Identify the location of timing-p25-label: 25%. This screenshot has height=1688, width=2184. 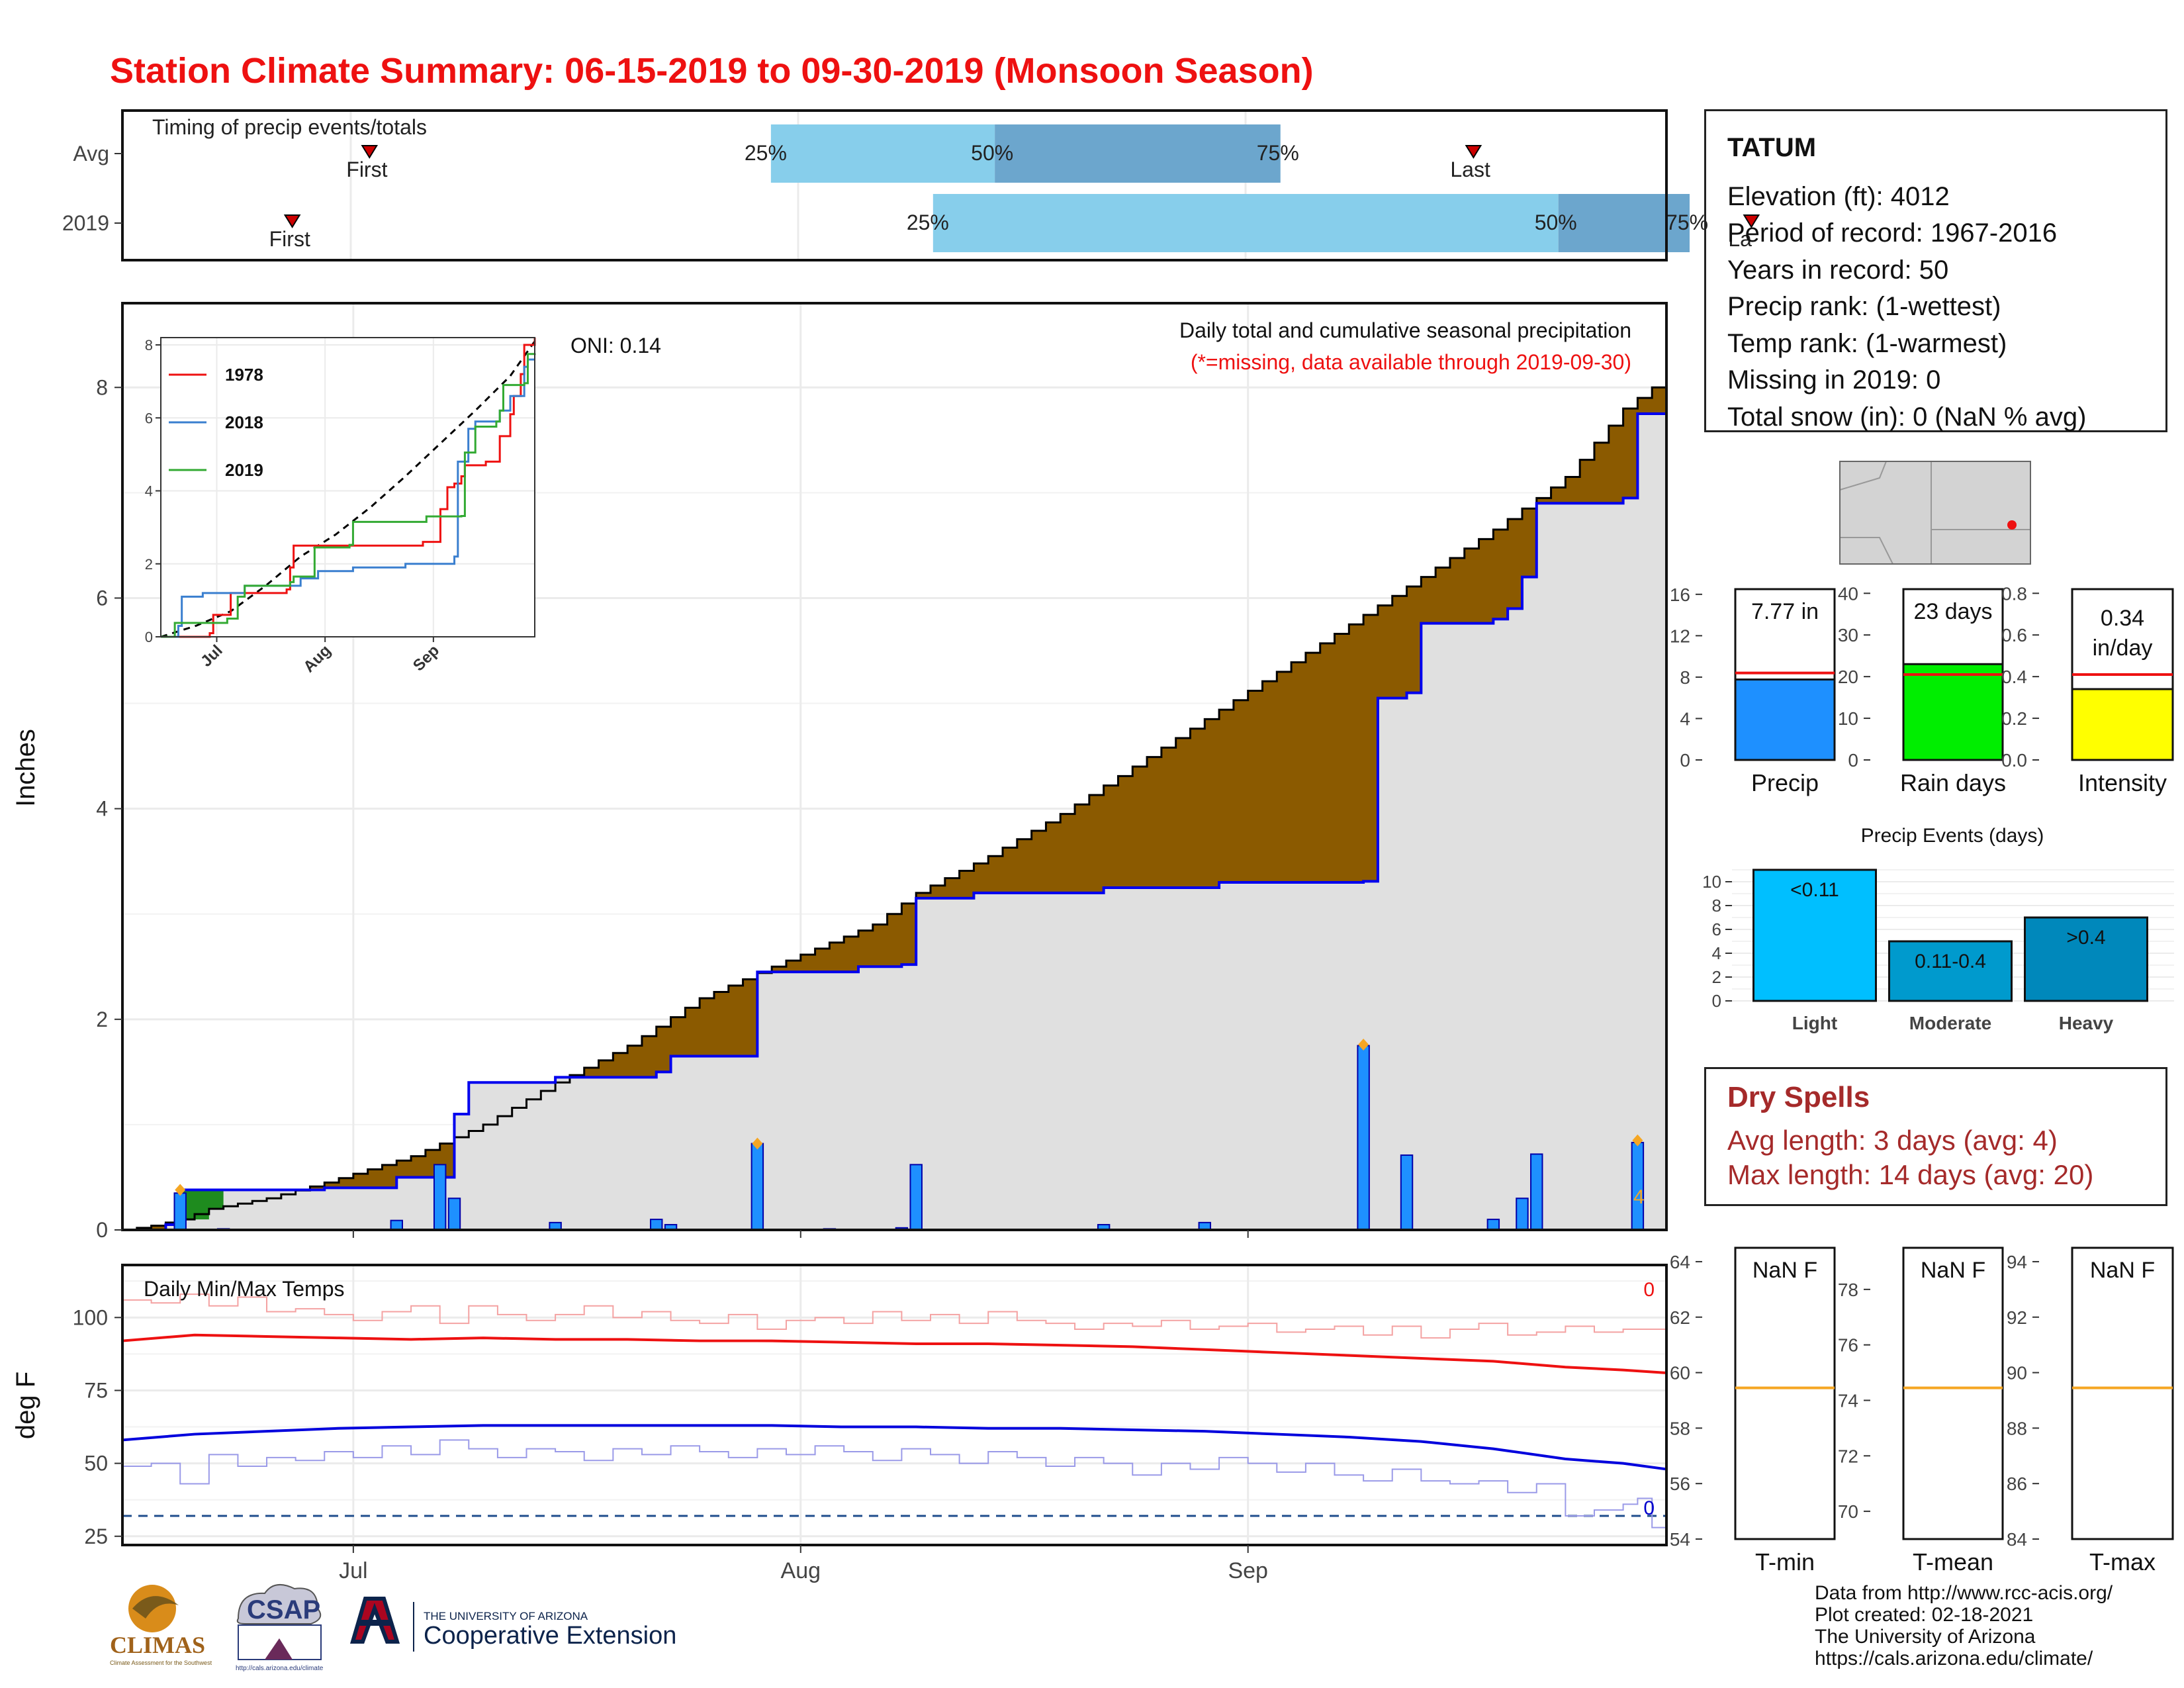
(766, 153).